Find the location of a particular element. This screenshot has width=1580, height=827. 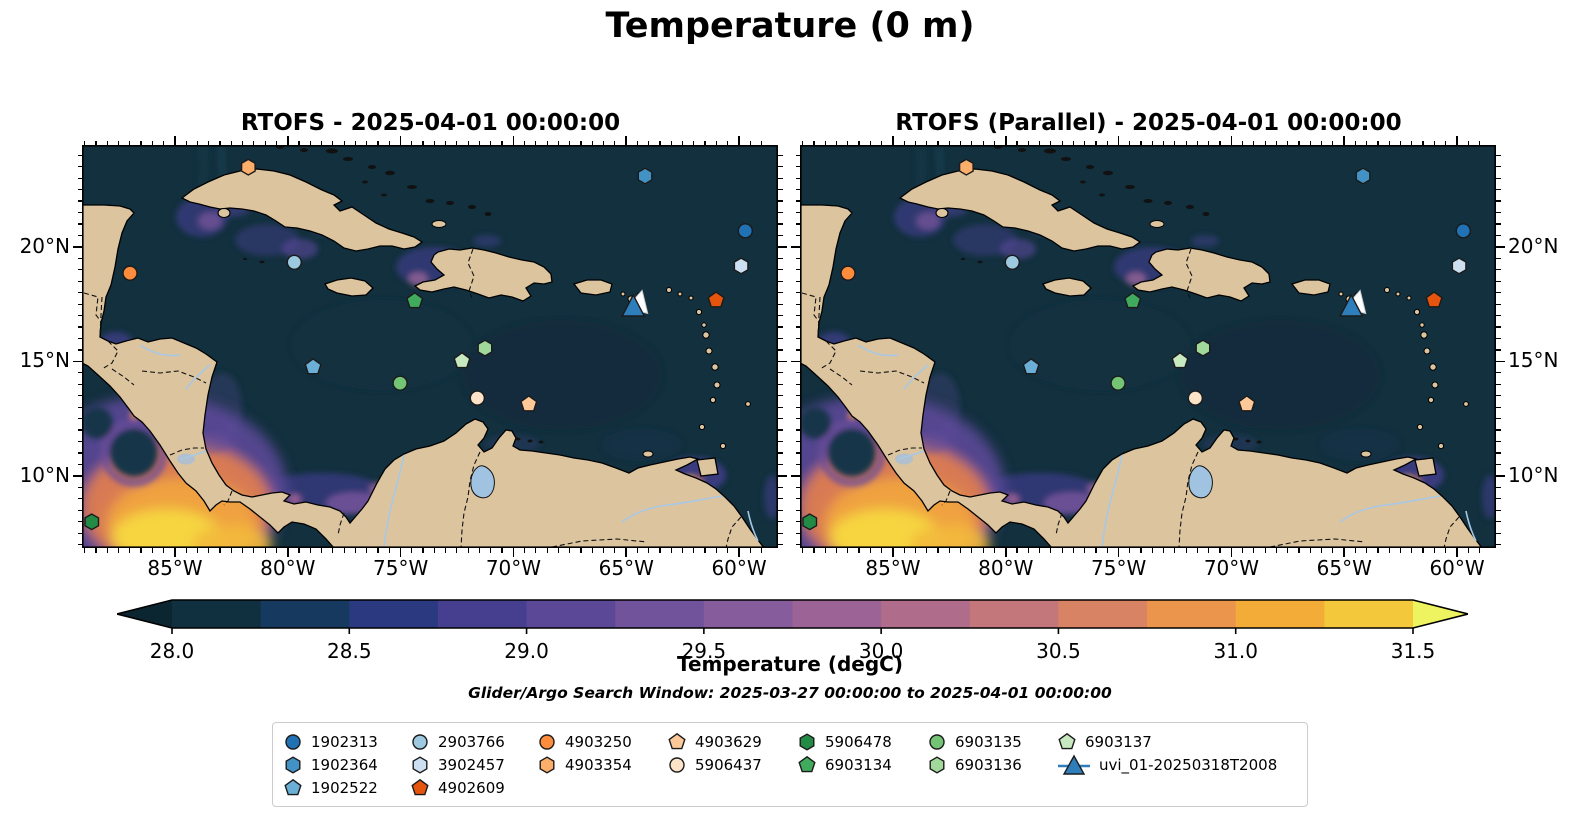

colorbar-tick-label: 31.0 is located at coordinates (1235, 651).